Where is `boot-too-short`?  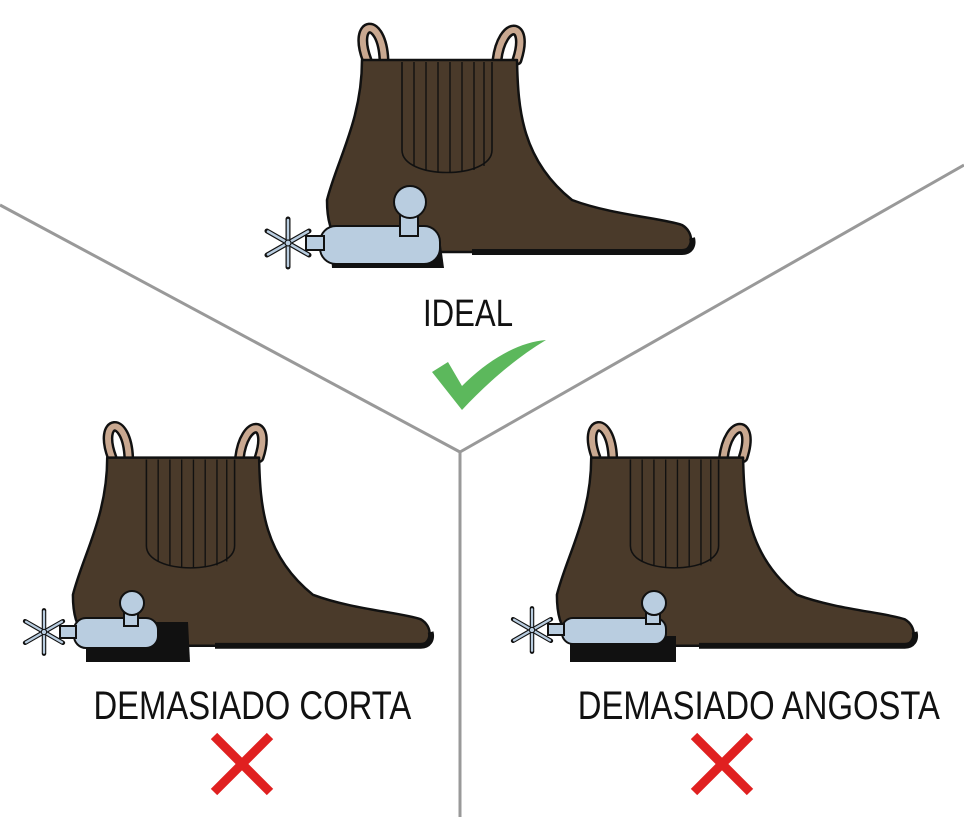 boot-too-short is located at coordinates (228, 544).